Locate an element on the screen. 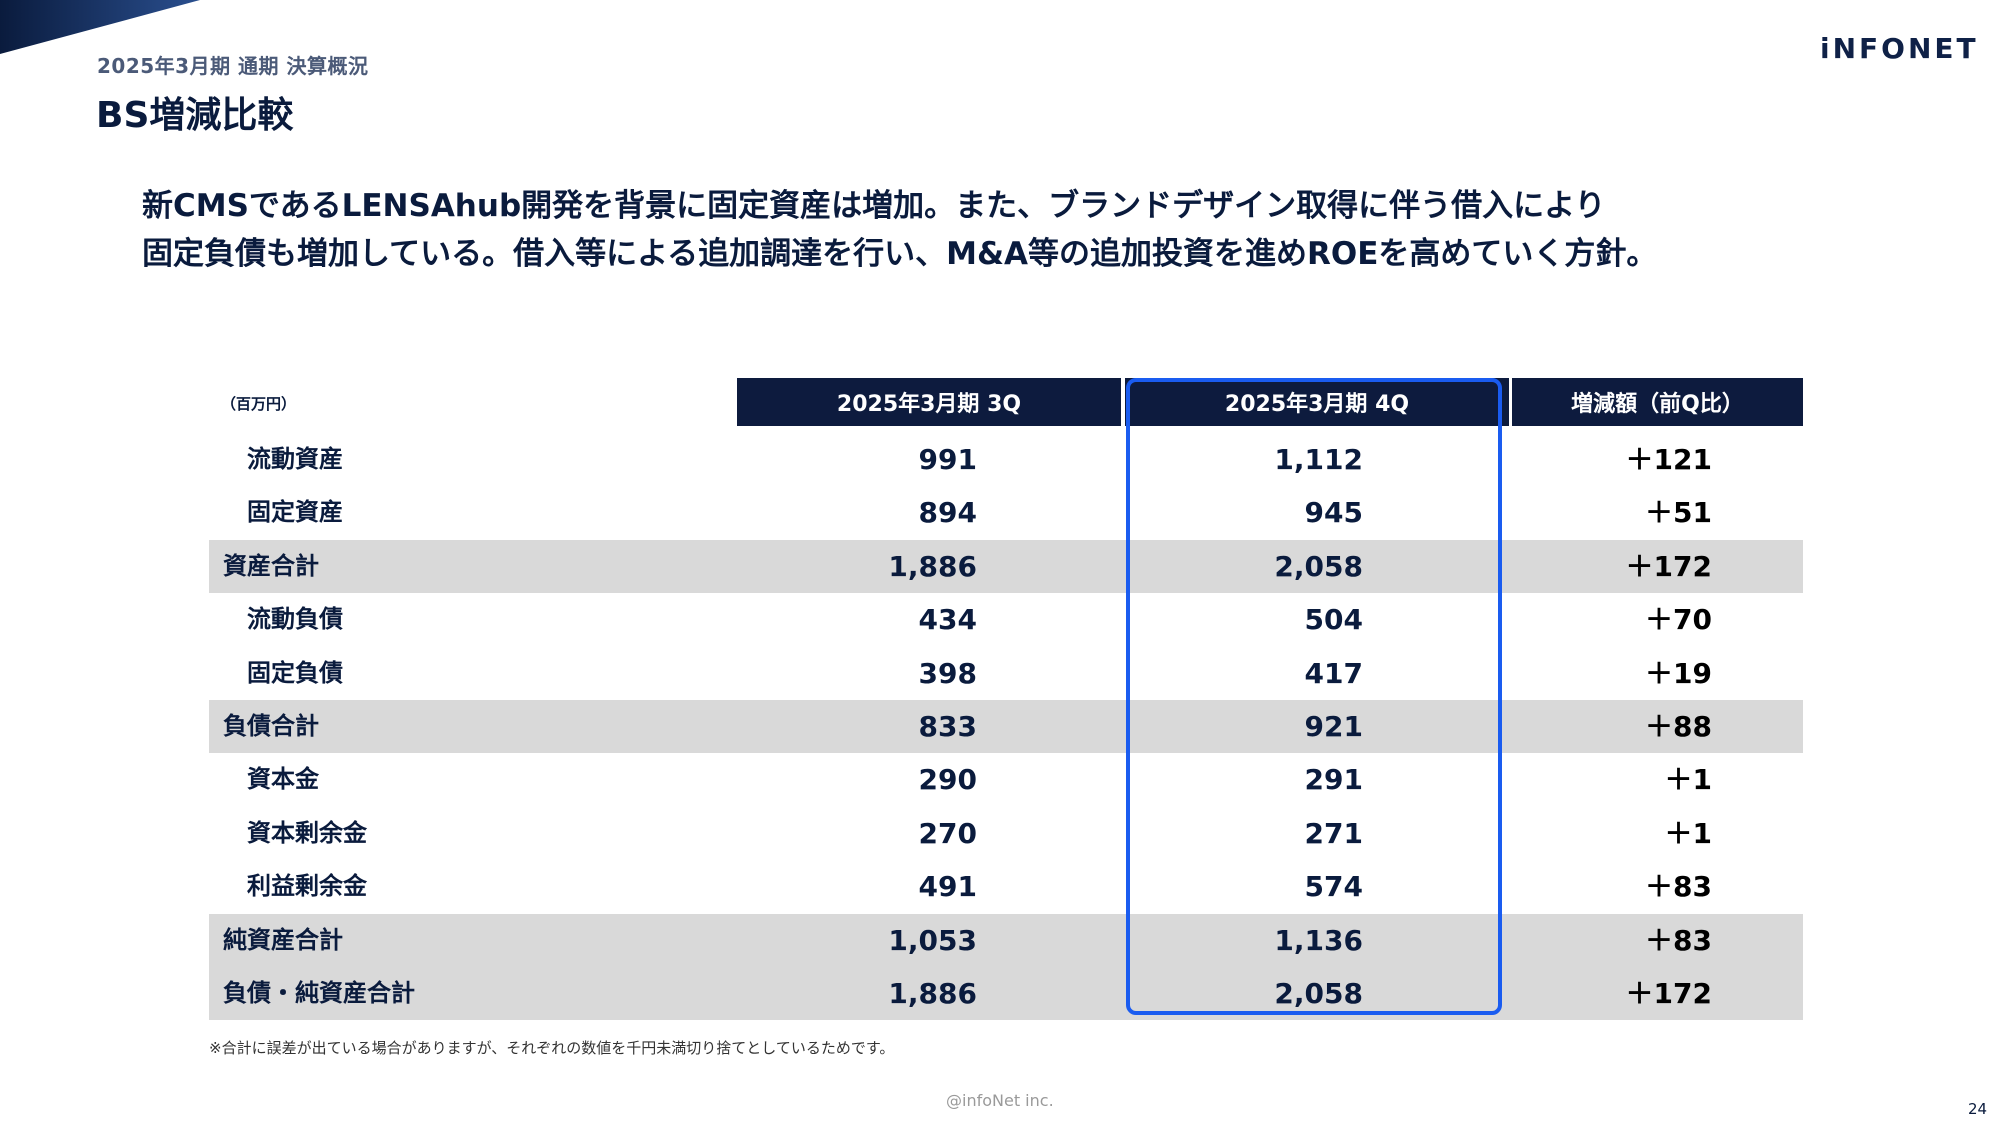  value-4q: 417 is located at coordinates (1333, 673).